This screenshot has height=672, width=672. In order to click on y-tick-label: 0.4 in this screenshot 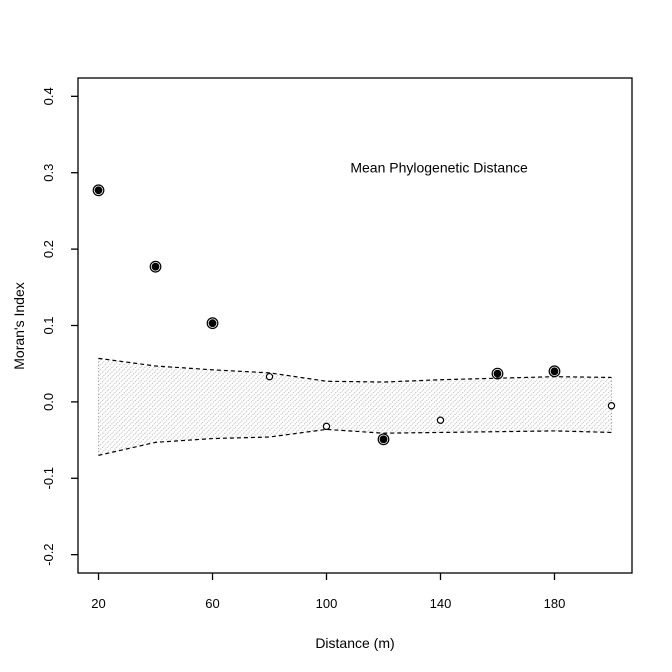, I will do `click(48, 96)`.